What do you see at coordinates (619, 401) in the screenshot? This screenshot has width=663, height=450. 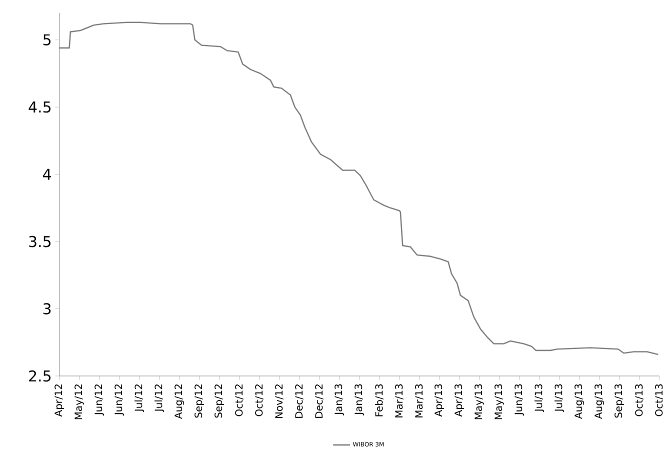 I see `x-tick-label: Sep/13` at bounding box center [619, 401].